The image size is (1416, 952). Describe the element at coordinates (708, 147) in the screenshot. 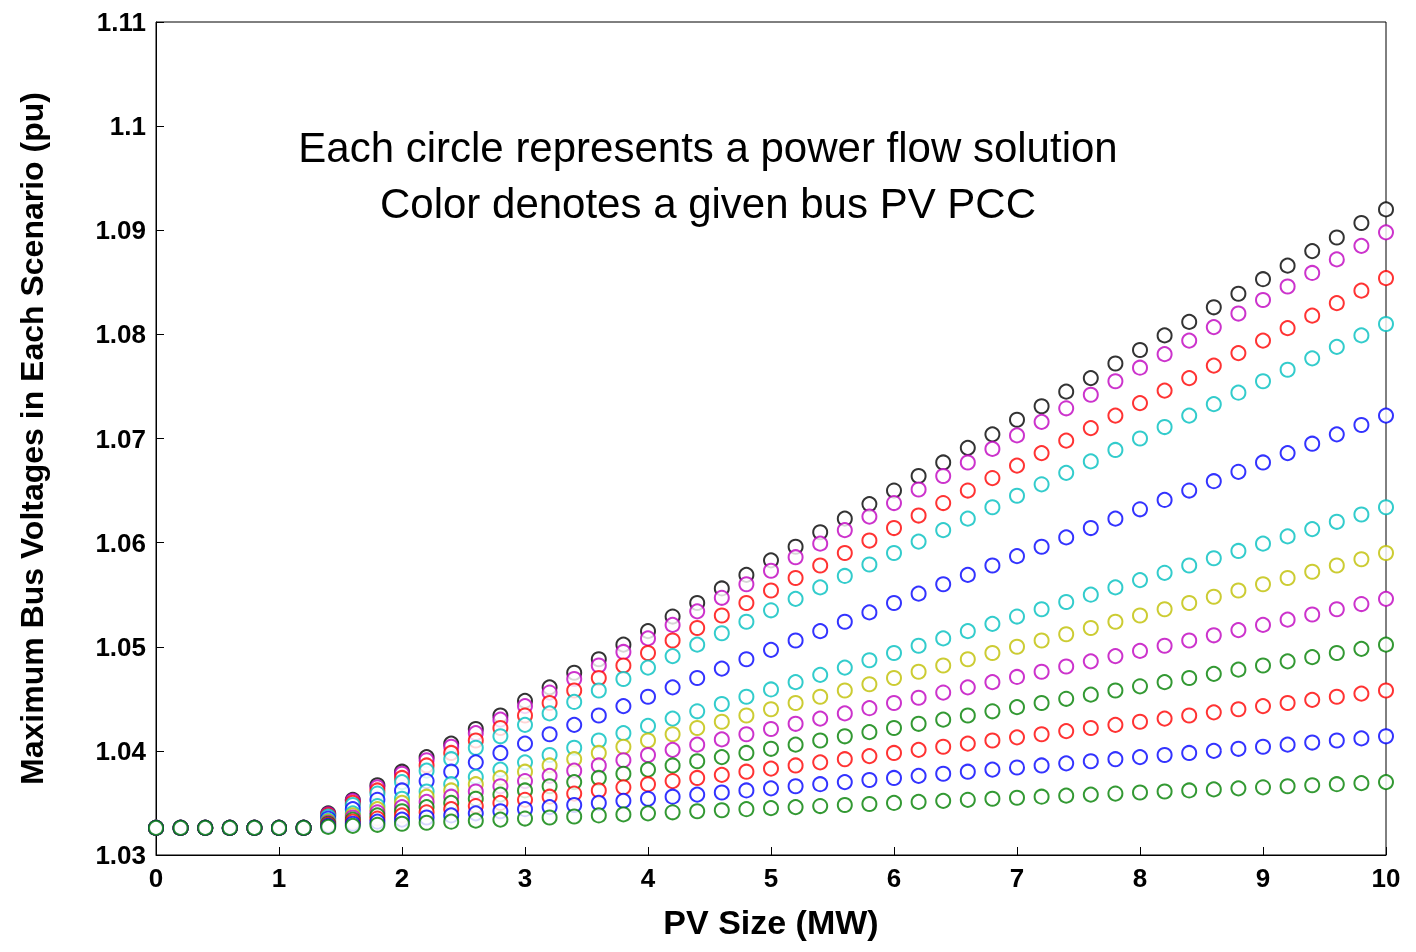

I see `annotation: Each circle represents a power flow solution` at that location.